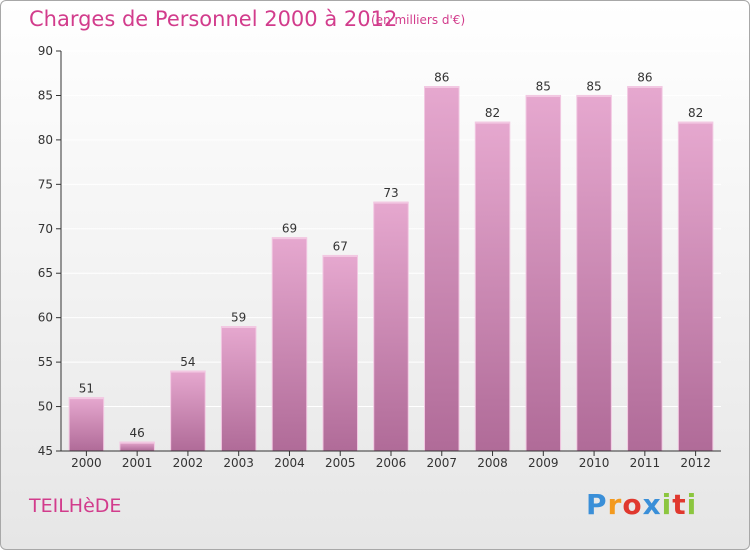 The image size is (750, 550). I want to click on x-tick-label: 2002, so click(188, 463).